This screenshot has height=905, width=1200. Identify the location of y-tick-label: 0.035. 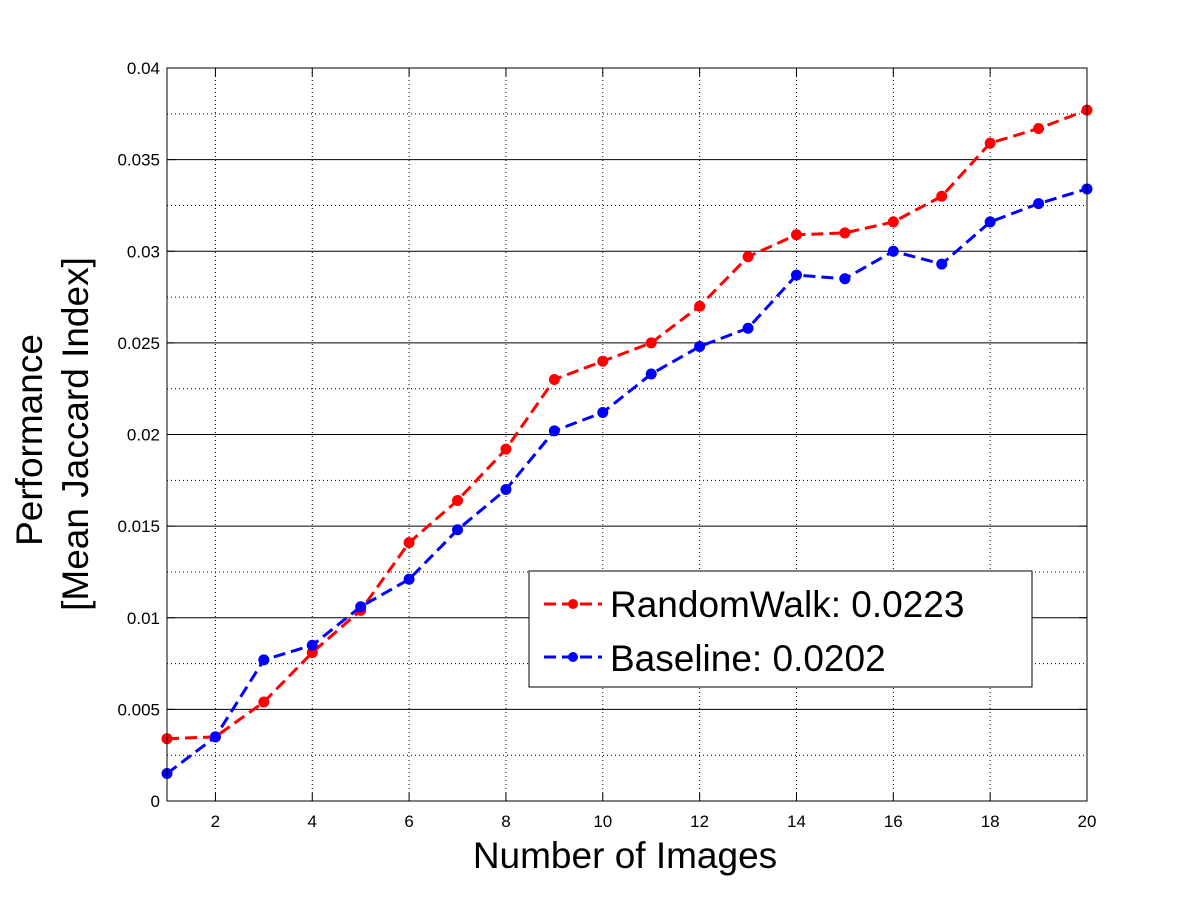
(138, 160).